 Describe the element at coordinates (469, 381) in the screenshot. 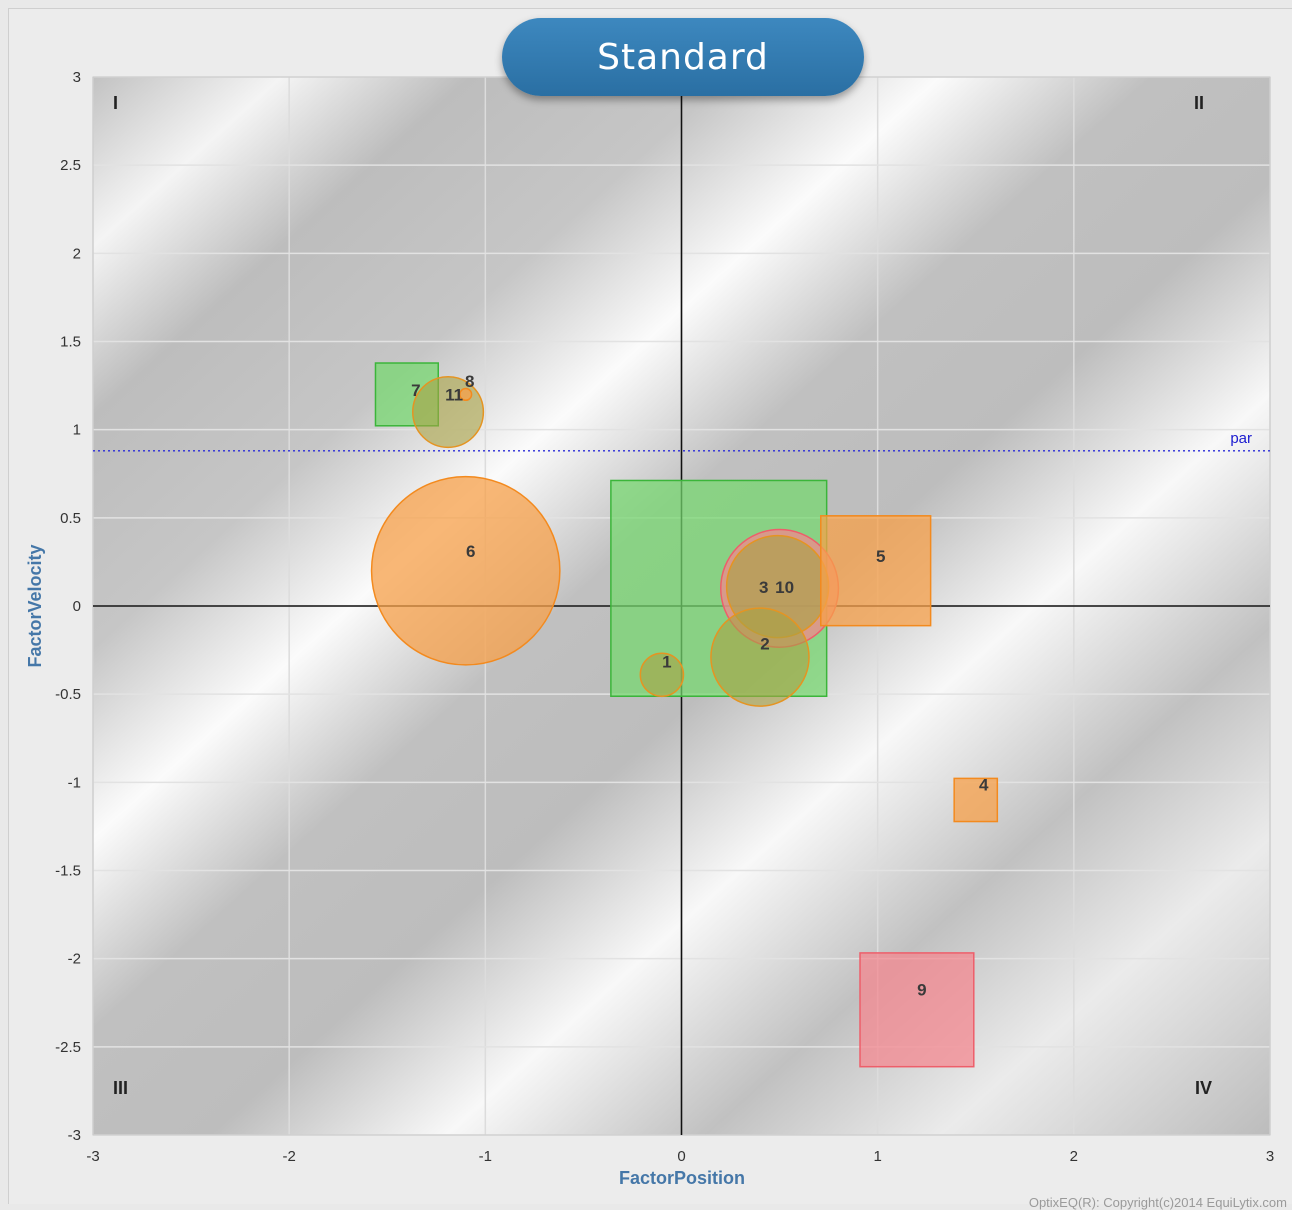

I see `point-label-8: 8` at that location.